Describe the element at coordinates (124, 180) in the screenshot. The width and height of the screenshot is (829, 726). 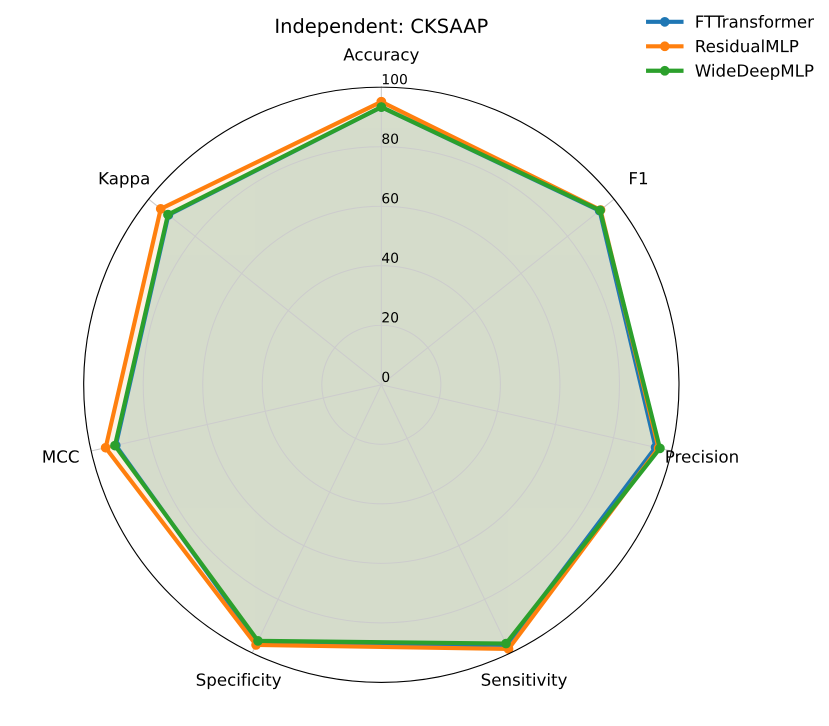
I see `spoke-label: Kappa` at that location.